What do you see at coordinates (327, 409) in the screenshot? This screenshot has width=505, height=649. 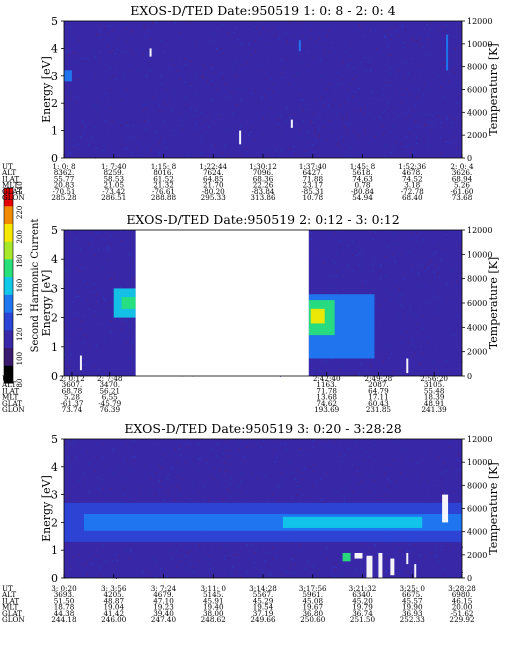 I see `table-cell: 193.69` at bounding box center [327, 409].